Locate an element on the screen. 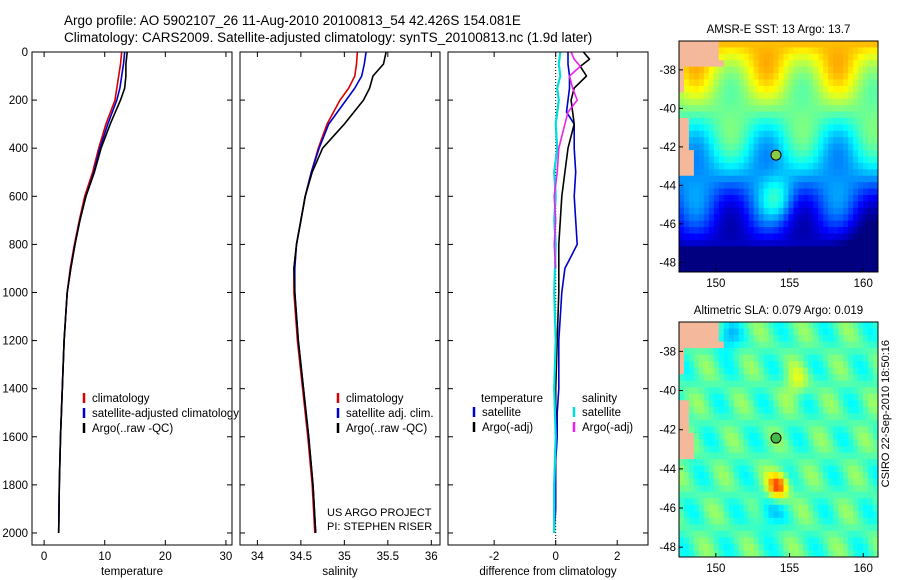 This screenshot has height=580, width=900. sst_map-ytick-label: -46 is located at coordinates (667, 225).